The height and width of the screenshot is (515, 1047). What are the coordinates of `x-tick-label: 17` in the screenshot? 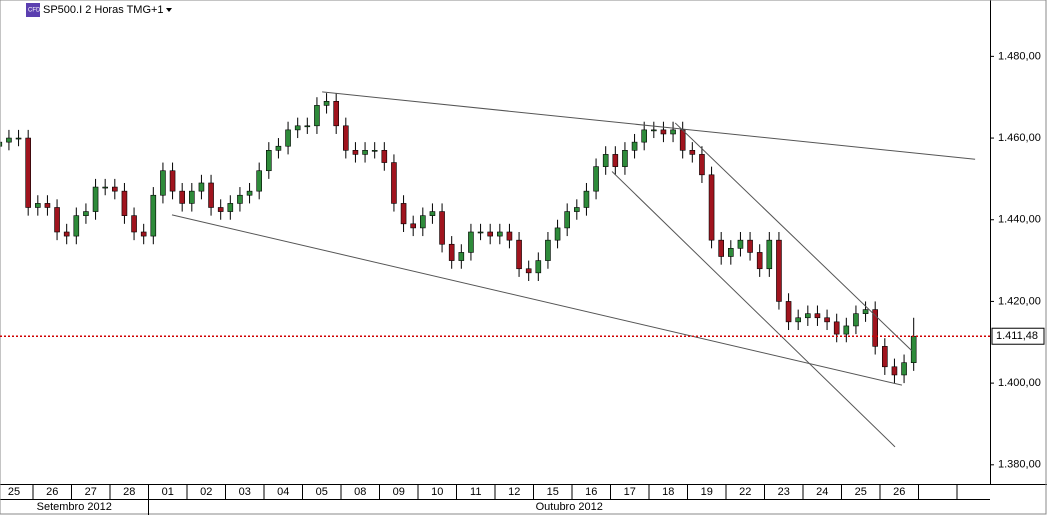 It's located at (630, 492).